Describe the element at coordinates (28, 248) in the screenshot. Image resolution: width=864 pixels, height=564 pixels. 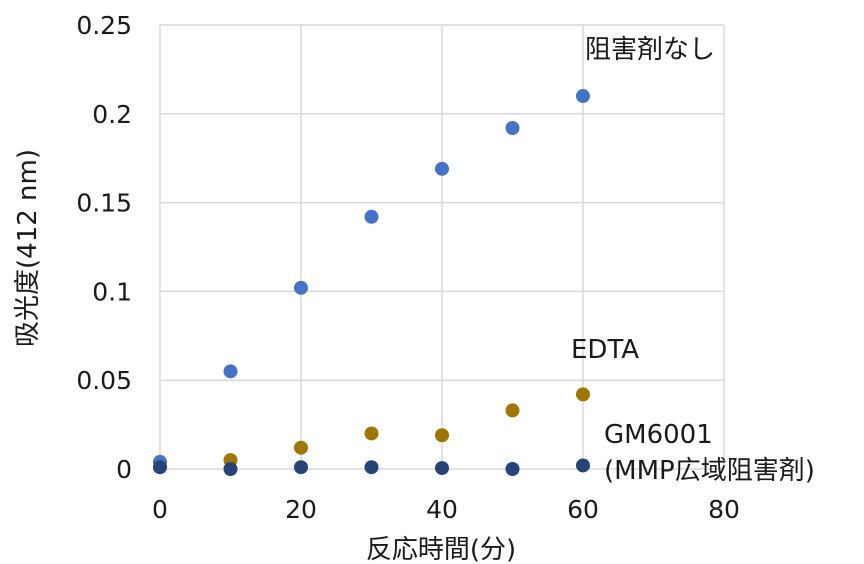
I see `y-axis-title: 吸光度(412 nm)` at that location.